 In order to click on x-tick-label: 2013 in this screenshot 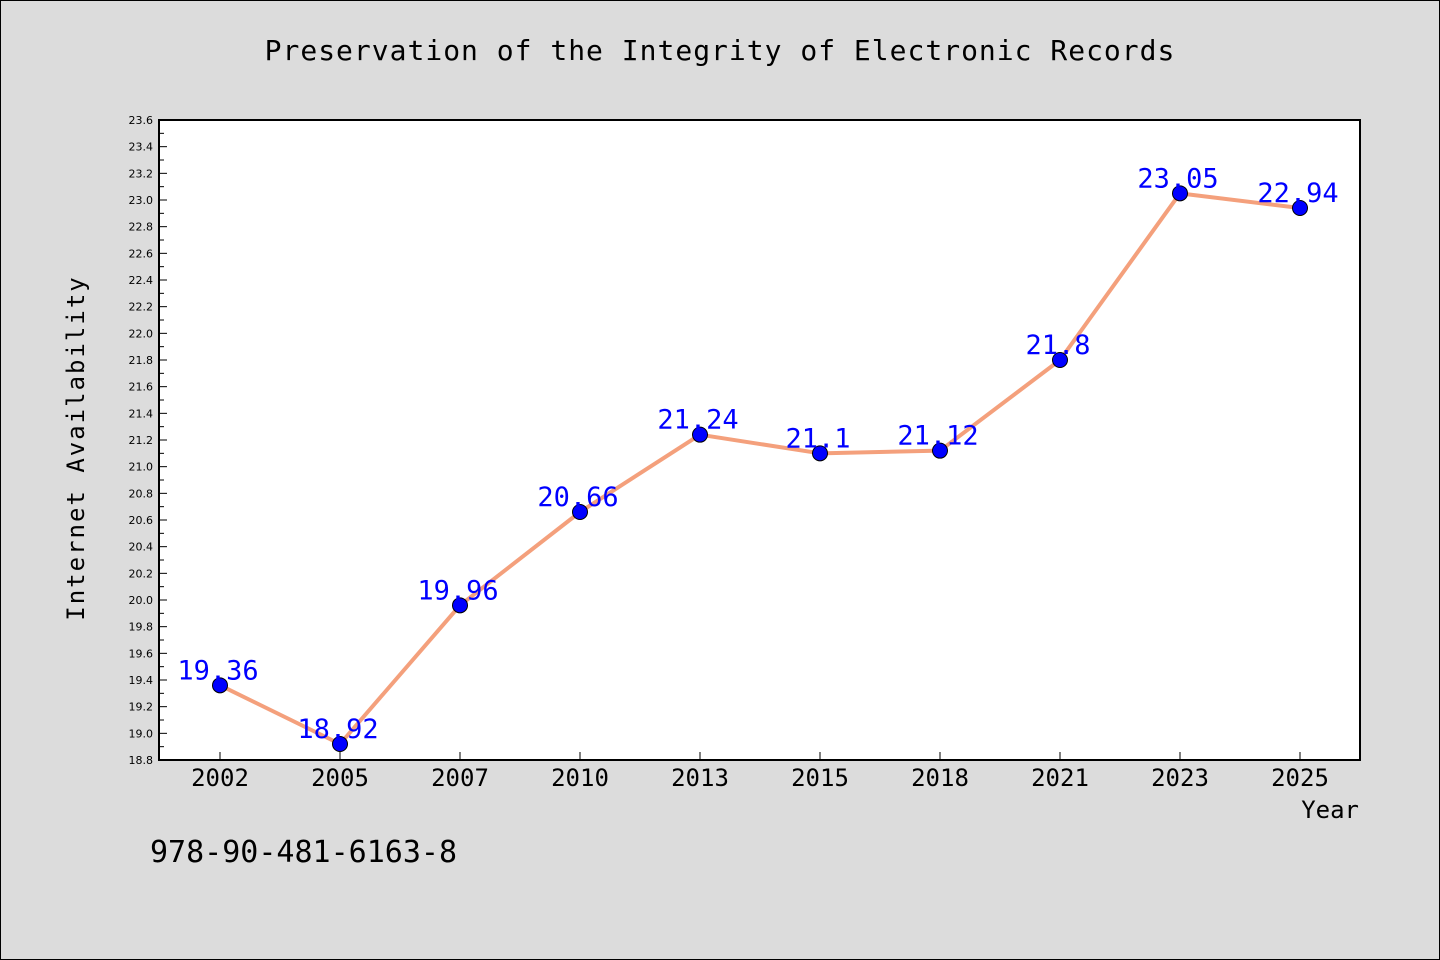, I will do `click(700, 778)`.